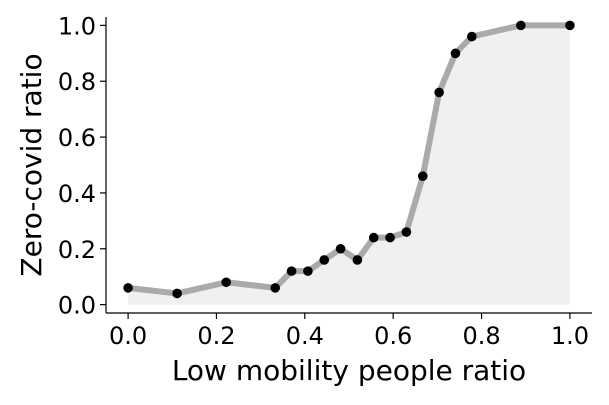 This screenshot has height=405, width=609. Describe the element at coordinates (77, 82) in the screenshot. I see `y-tick-label-4: 0.8` at that location.